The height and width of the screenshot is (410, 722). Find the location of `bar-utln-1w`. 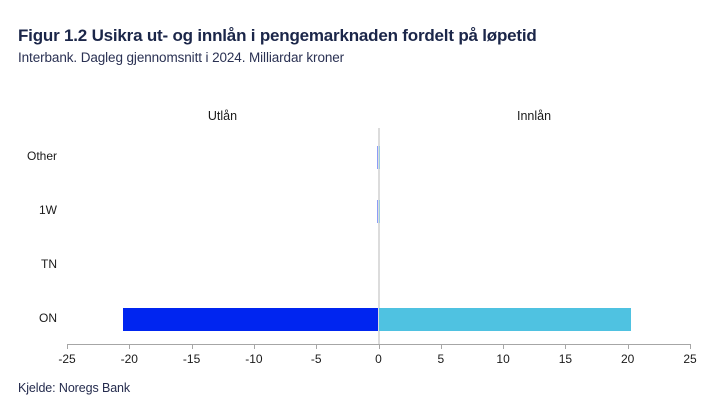

bar-utln-1w is located at coordinates (378, 211).